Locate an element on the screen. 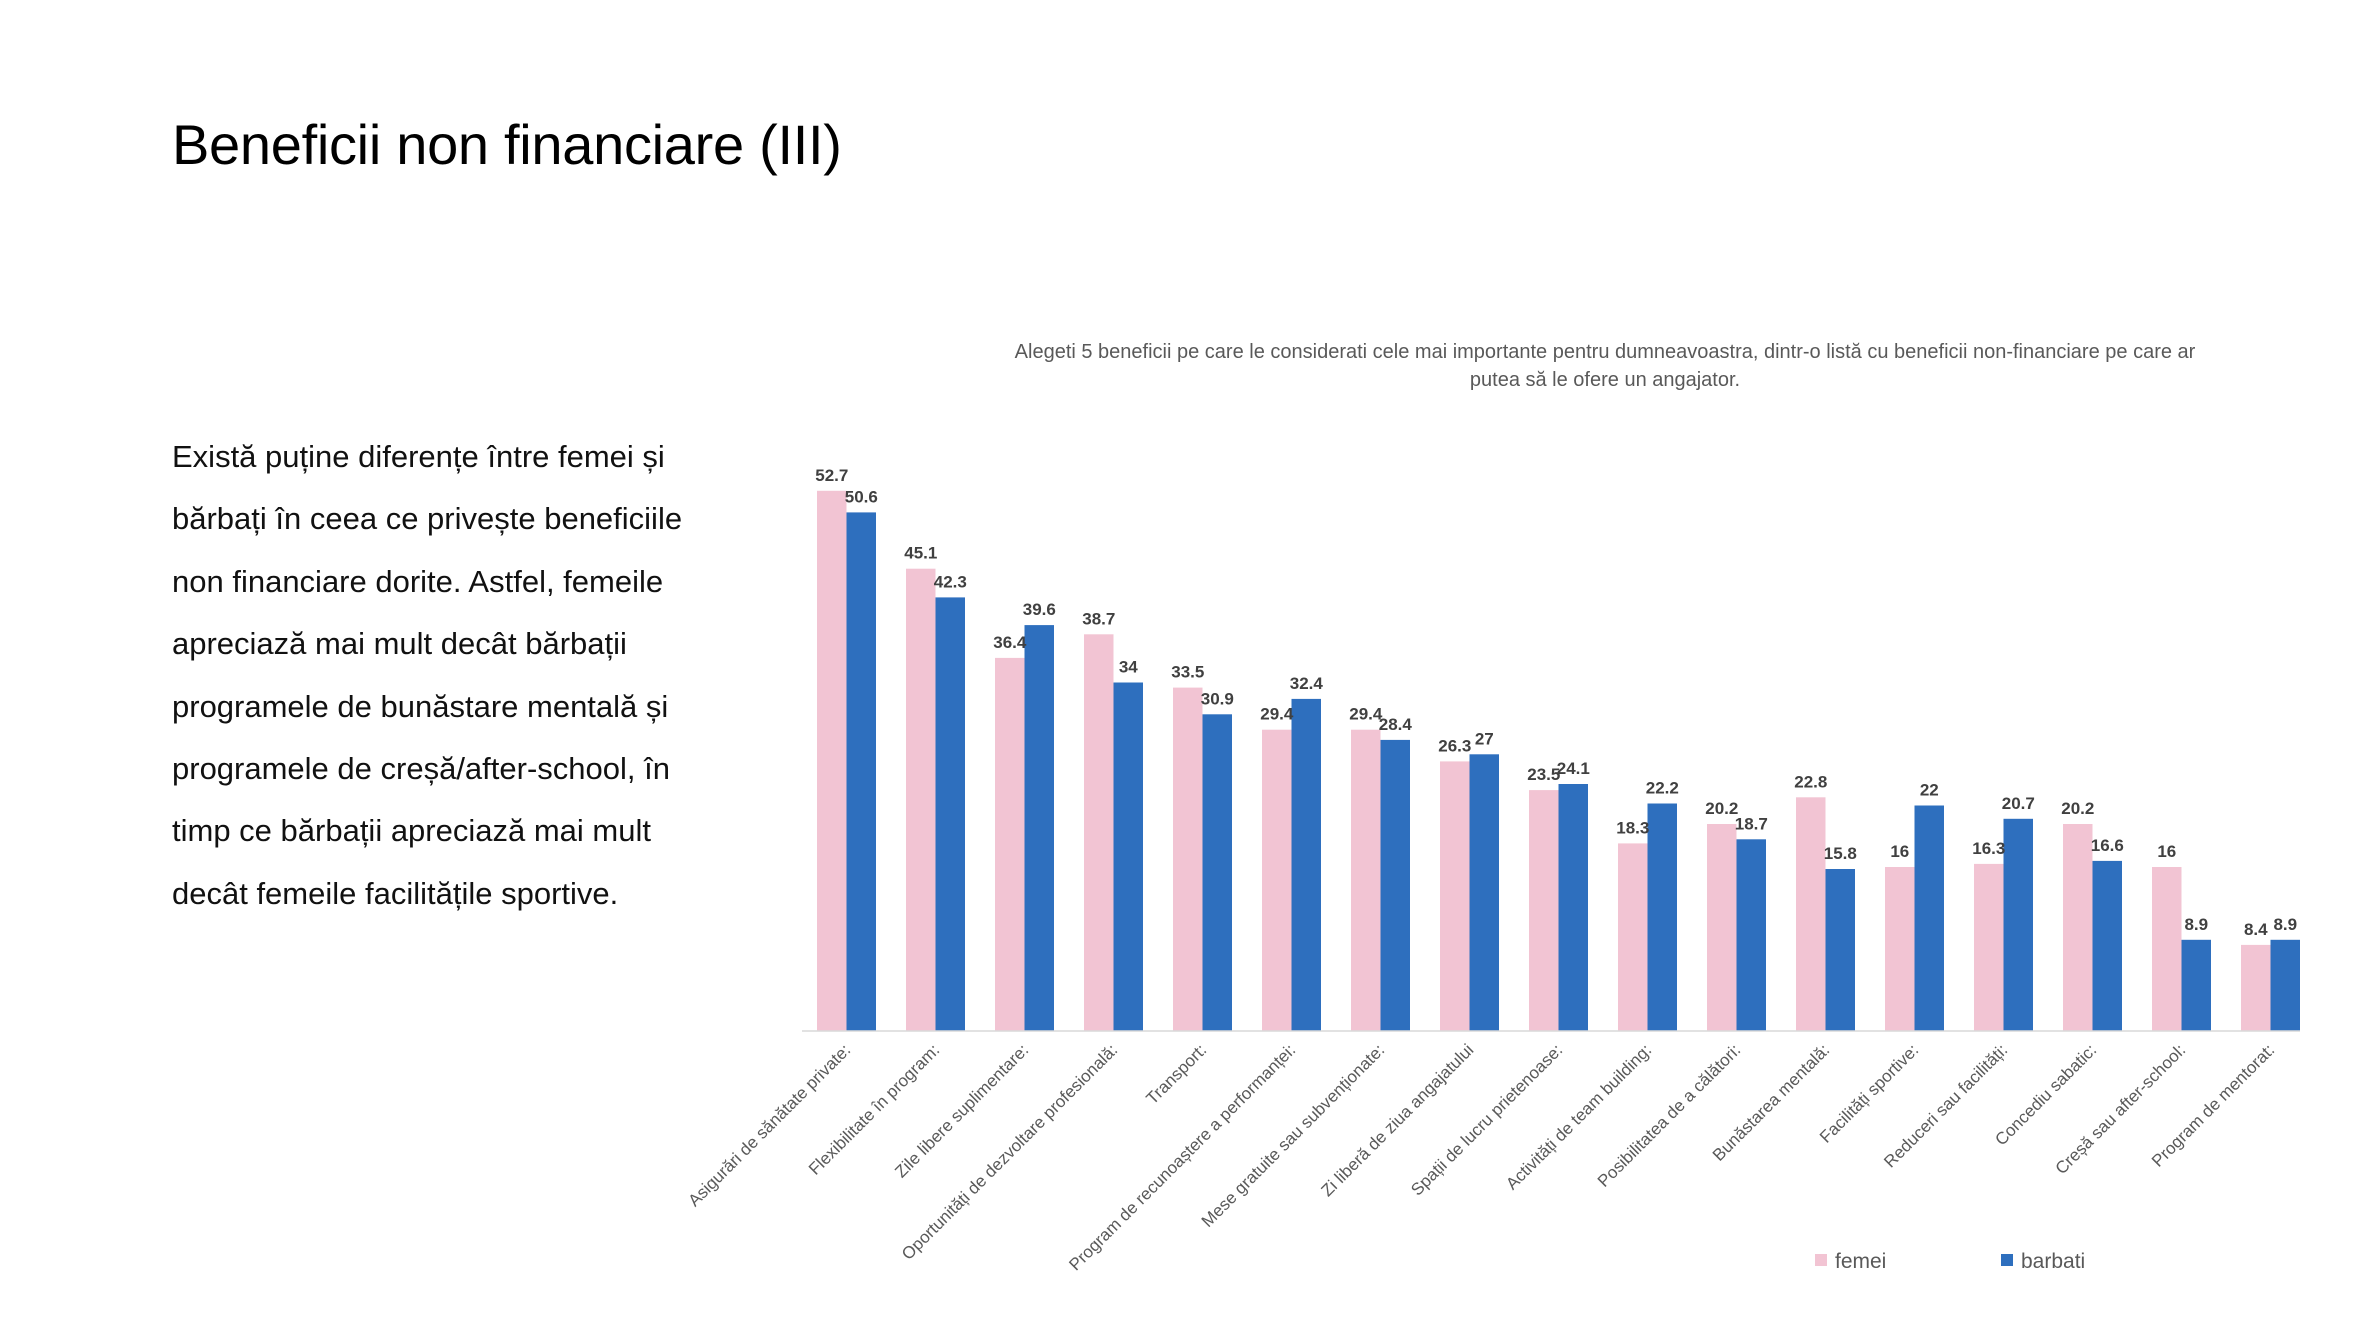  data-label-femei: 45.1 is located at coordinates (920, 553).